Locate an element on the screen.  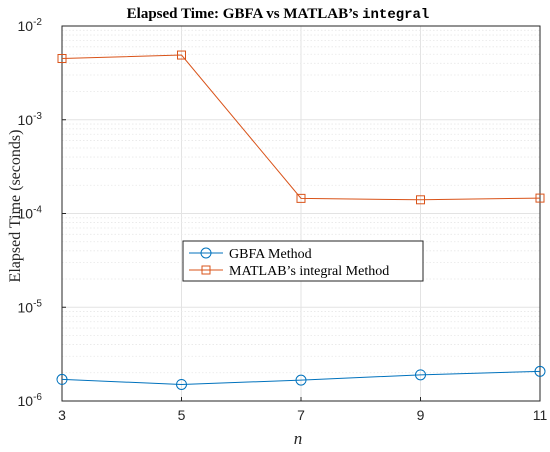
x-tick-label: 3 is located at coordinates (62, 415).